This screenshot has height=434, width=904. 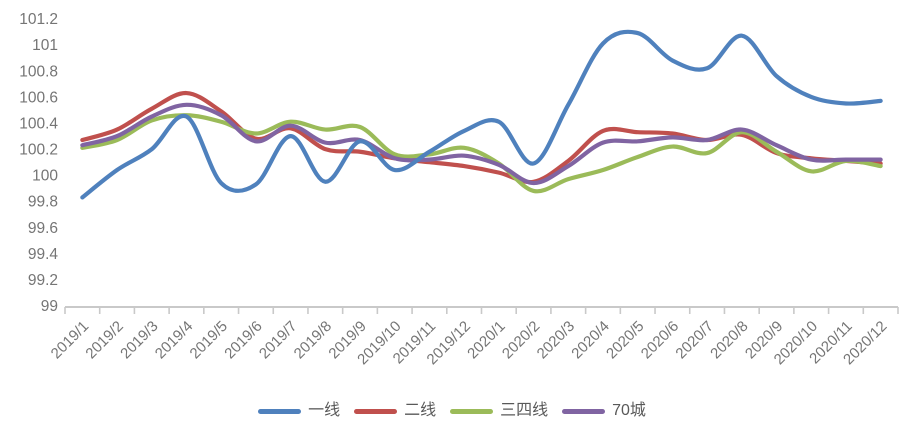 I want to click on y-axis-tick-label: 99.8, so click(x=43, y=202).